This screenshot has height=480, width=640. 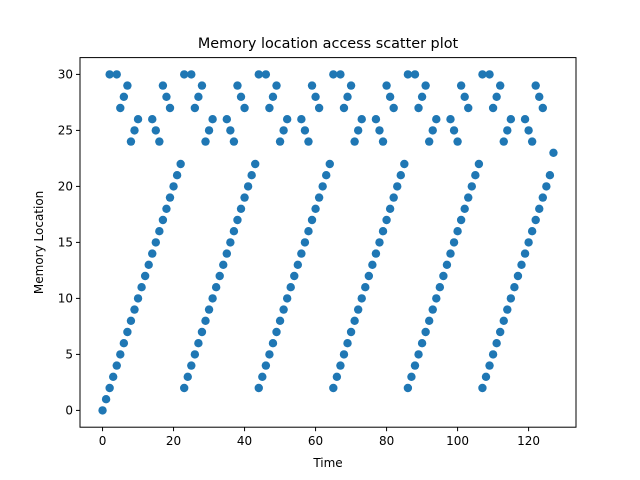 What do you see at coordinates (528, 441) in the screenshot?
I see `x-tick-label: 120` at bounding box center [528, 441].